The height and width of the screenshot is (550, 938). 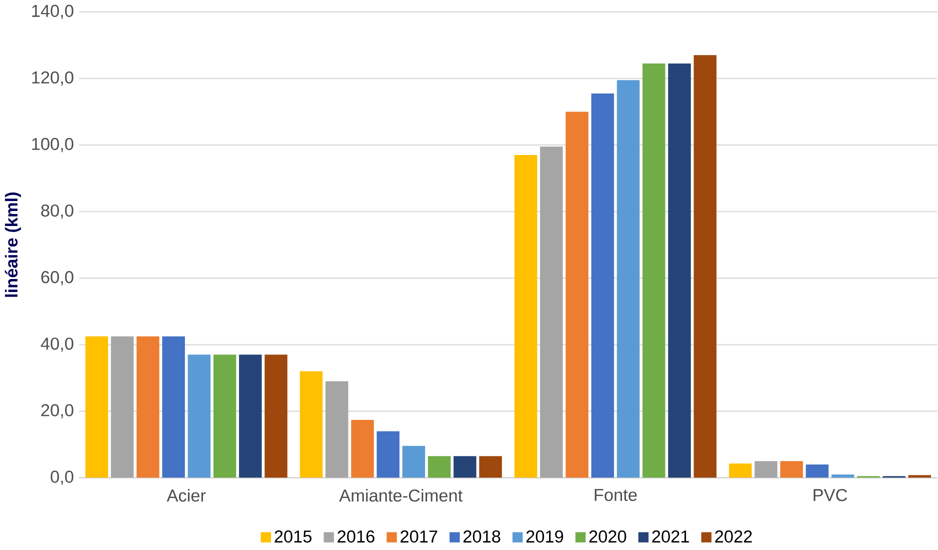 What do you see at coordinates (186, 495) in the screenshot?
I see `x-tick-label: Acier` at bounding box center [186, 495].